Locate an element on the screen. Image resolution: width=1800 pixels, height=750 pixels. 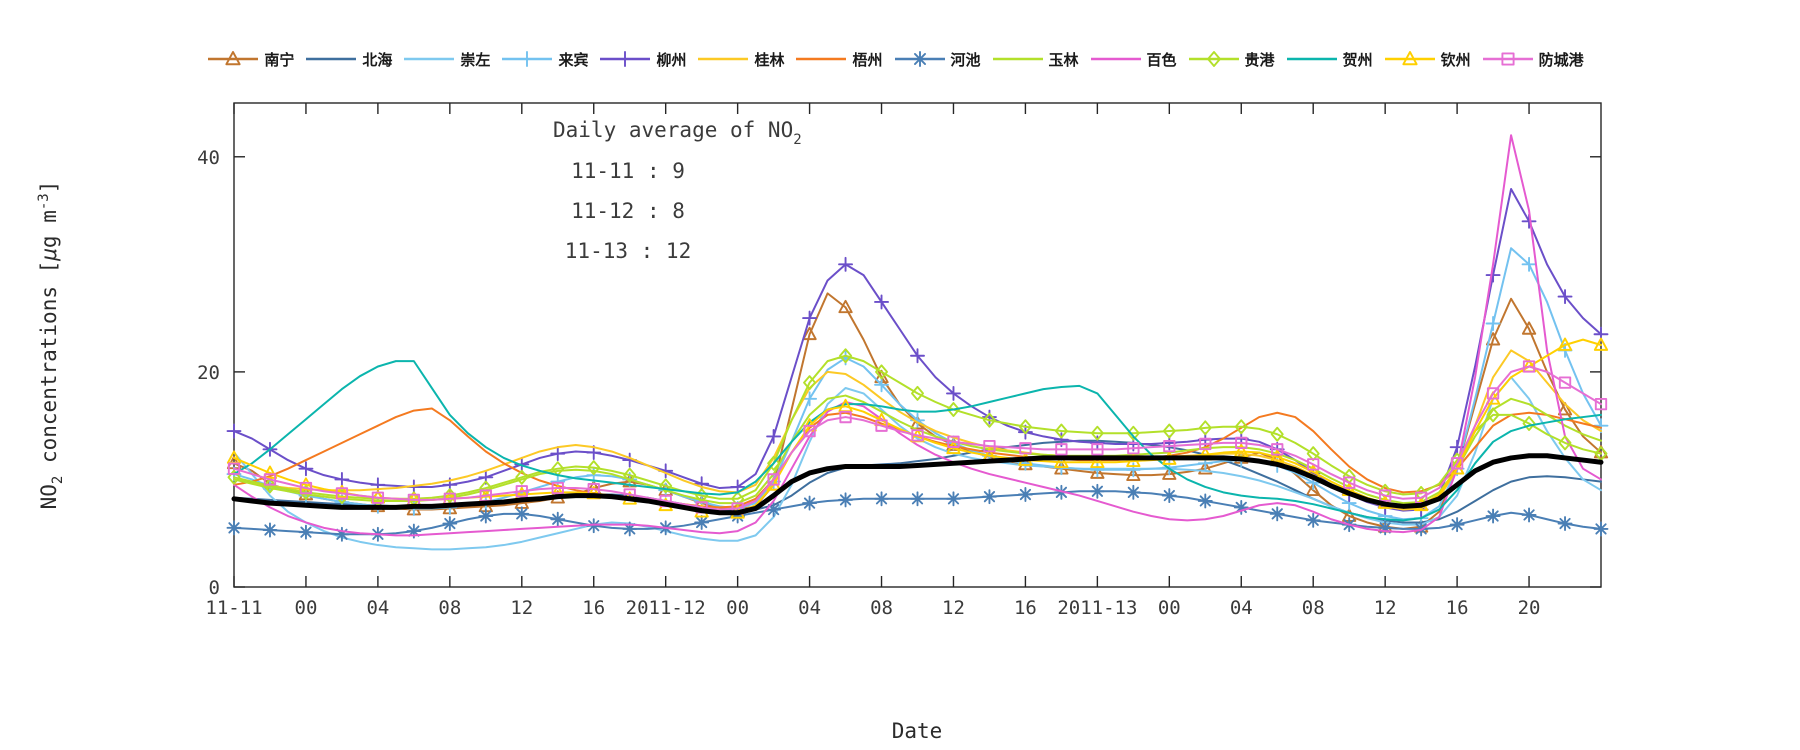
legend-entry-12: 钦州 is located at coordinates (1429, 59).